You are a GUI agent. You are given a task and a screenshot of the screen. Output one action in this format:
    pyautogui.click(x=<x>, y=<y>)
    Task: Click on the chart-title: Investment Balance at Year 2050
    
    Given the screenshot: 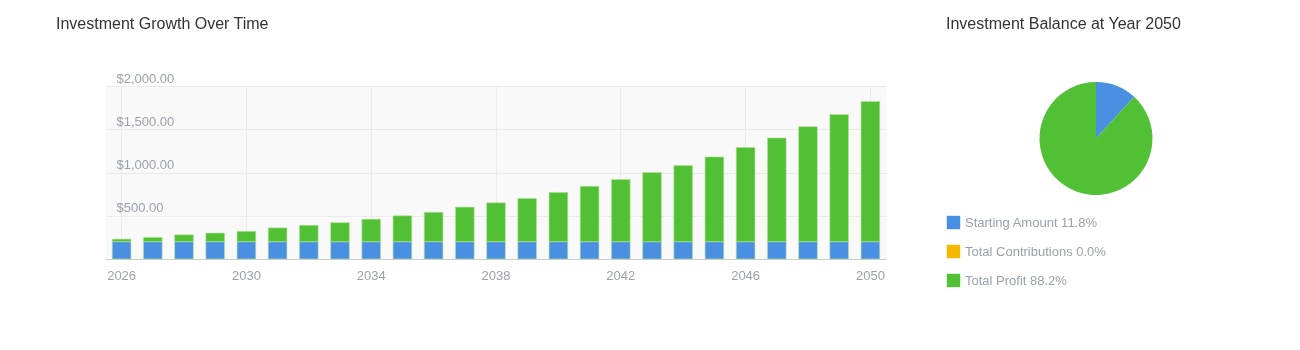 What is the action you would take?
    pyautogui.click(x=1063, y=23)
    